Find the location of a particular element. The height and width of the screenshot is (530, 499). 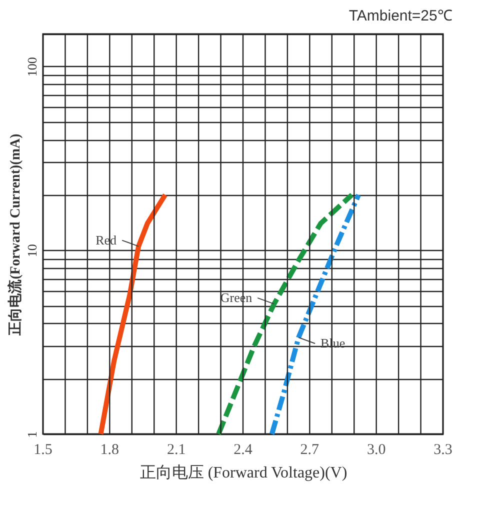

x-tick-label: 1.8 is located at coordinates (110, 450).